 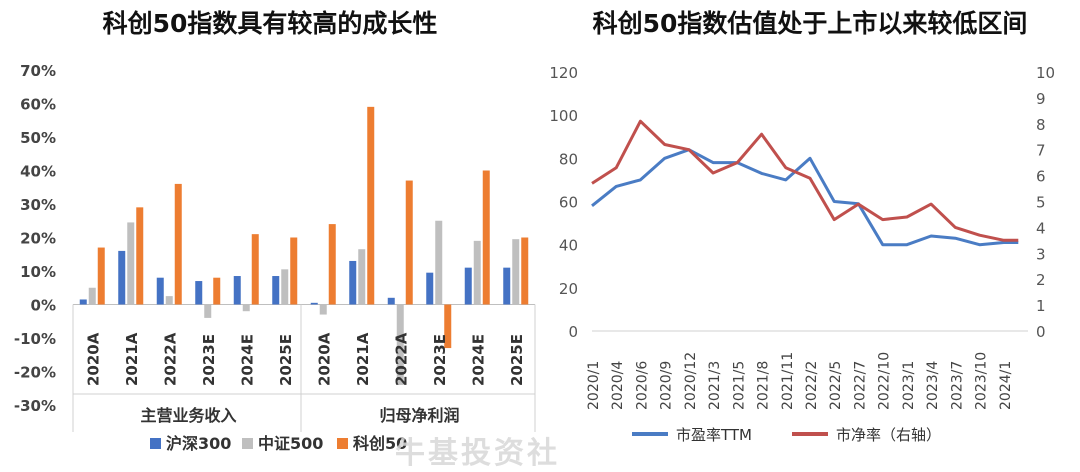 What do you see at coordinates (255, 269) in the screenshot?
I see `bar-科创50-4` at bounding box center [255, 269].